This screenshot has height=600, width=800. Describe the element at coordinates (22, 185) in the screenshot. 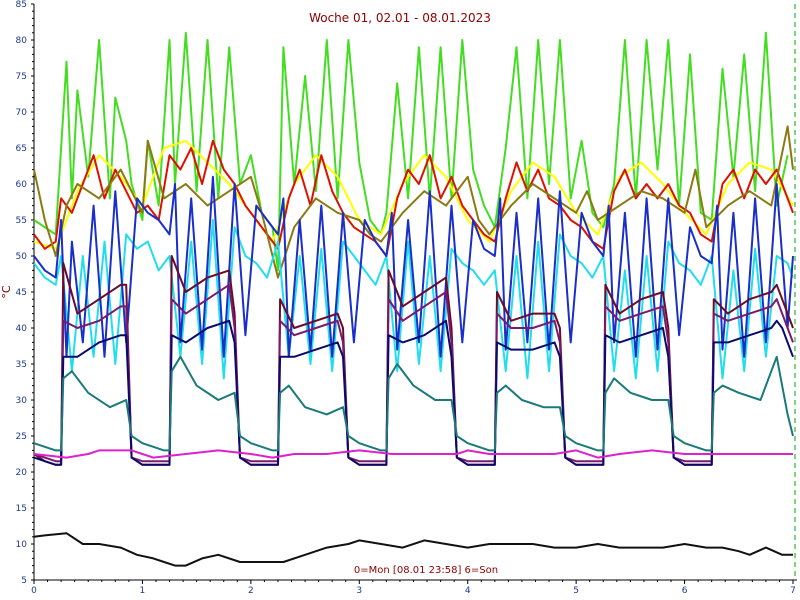

I see `y-tick-label: 60` at that location.